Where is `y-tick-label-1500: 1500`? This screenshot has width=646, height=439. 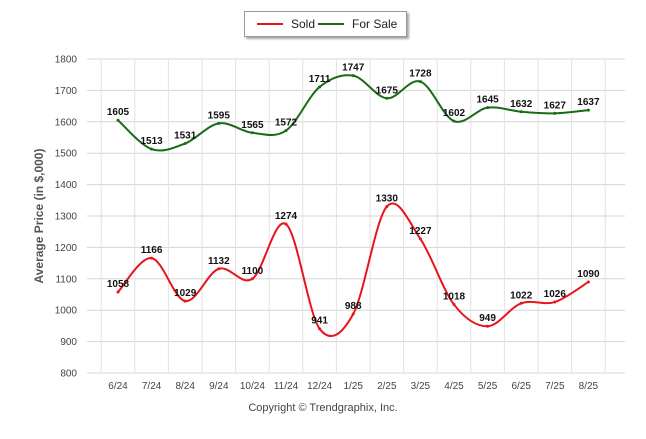
y-tick-label-1500: 1500 is located at coordinates (66, 154).